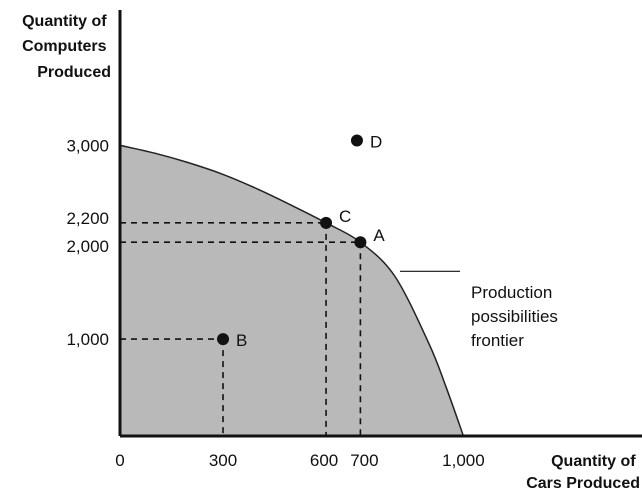  I want to click on annotation-line: Production, so click(511, 292).